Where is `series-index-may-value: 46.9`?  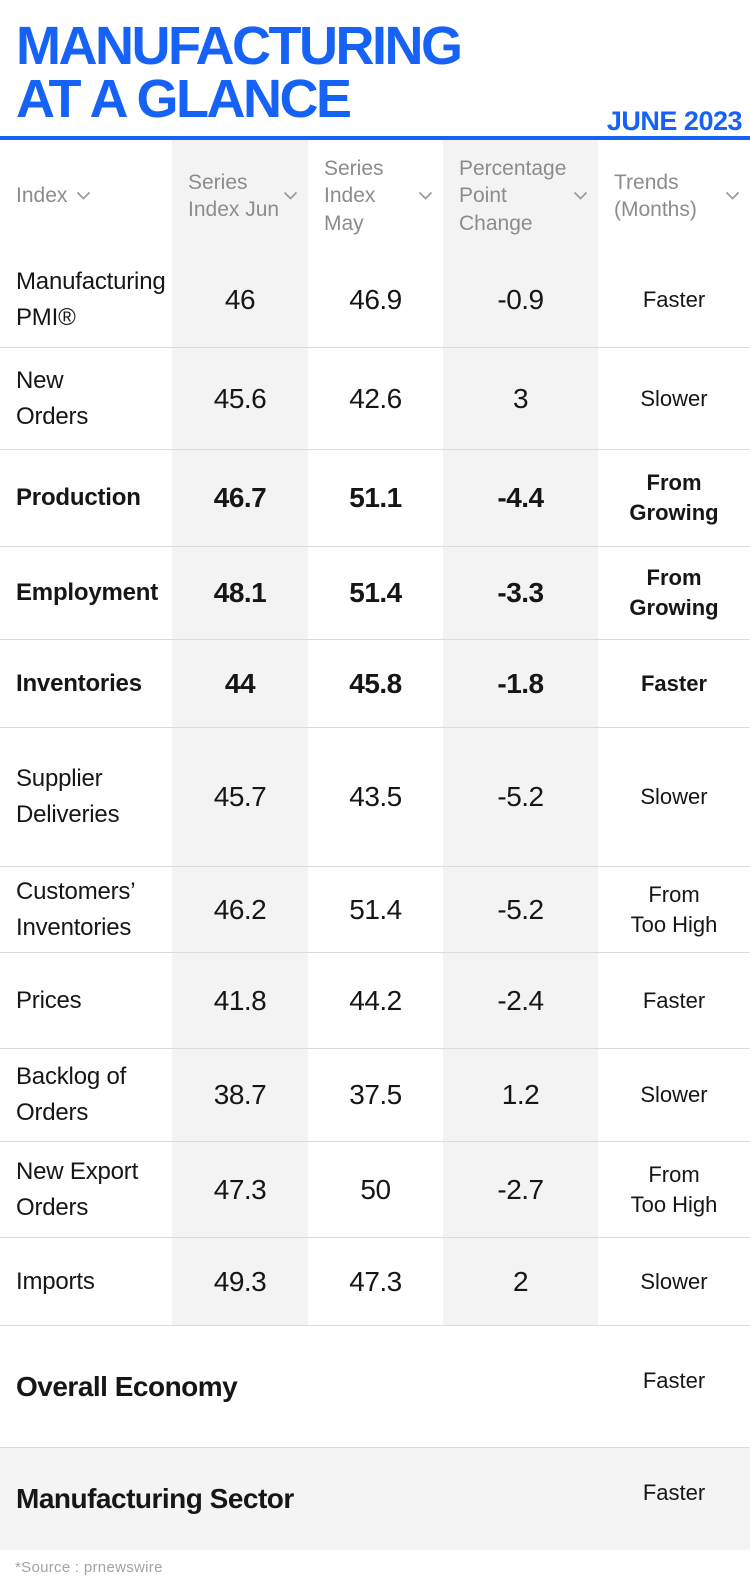
series-index-may-value: 46.9 is located at coordinates (375, 299).